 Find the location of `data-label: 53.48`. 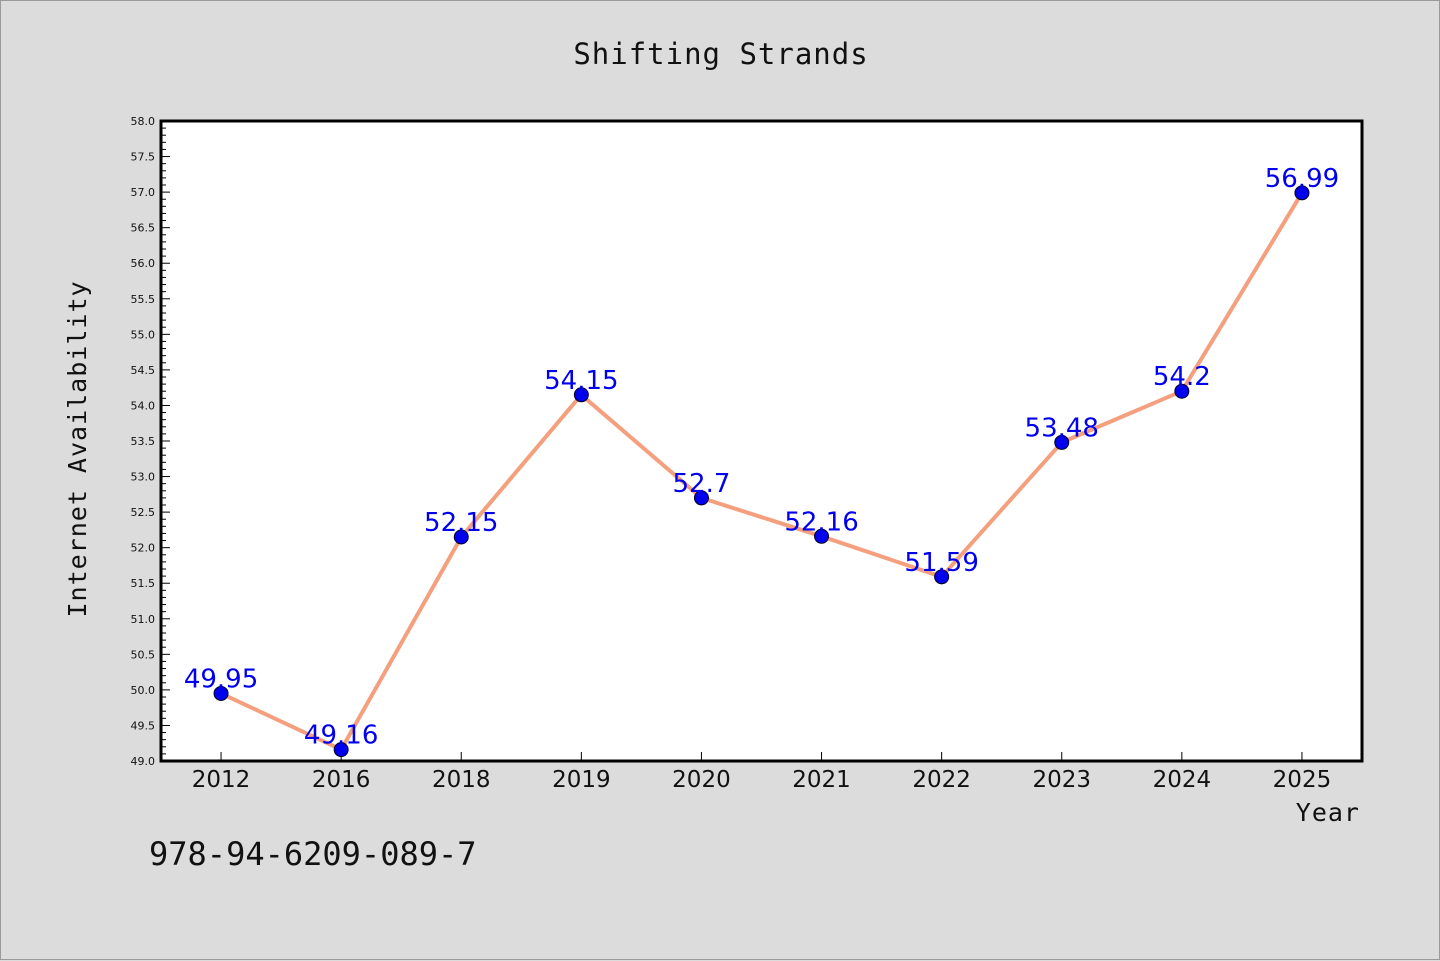

data-label: 53.48 is located at coordinates (1062, 428).